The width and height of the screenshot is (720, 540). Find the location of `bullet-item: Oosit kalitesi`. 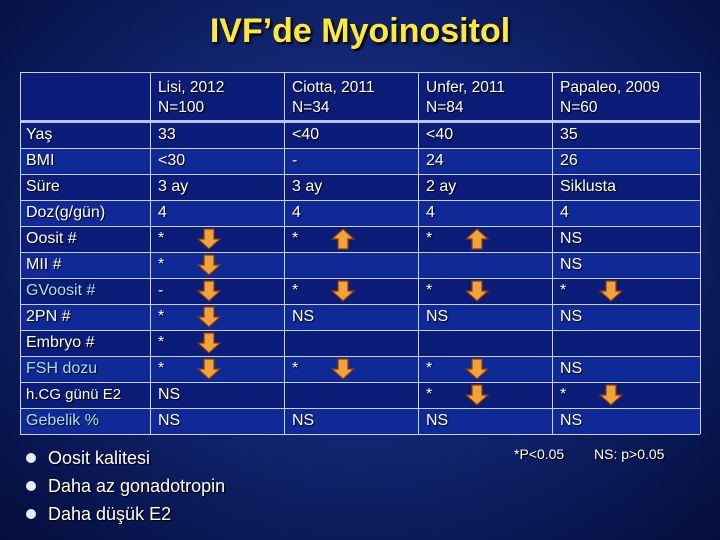

bullet-item: Oosit kalitesi is located at coordinates (125, 458).